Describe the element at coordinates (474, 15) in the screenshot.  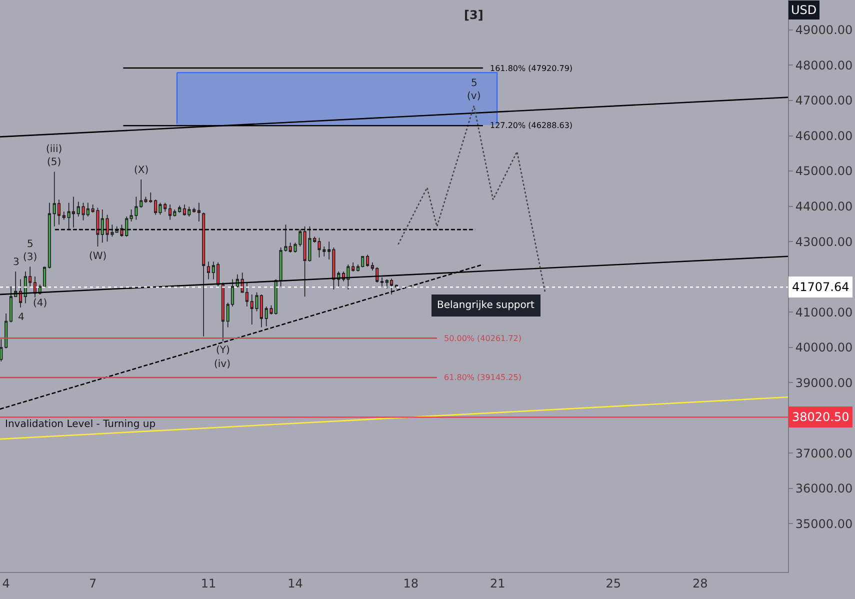
I see `annotation: [3]` at that location.